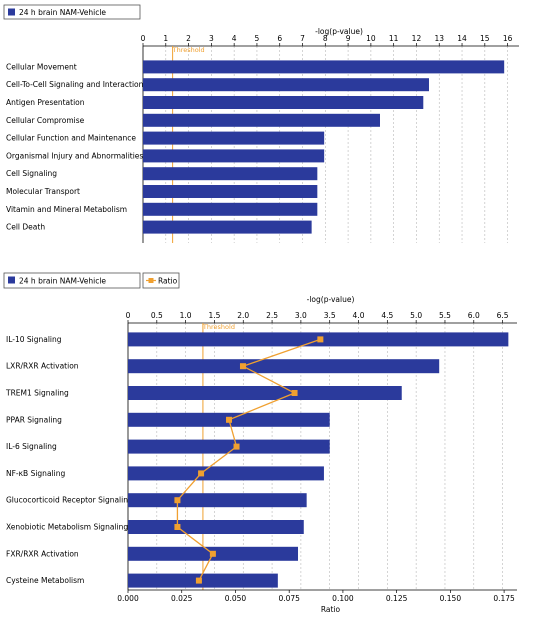 The image size is (538, 617). What do you see at coordinates (474, 315) in the screenshot?
I see `tick-label: 6.0` at bounding box center [474, 315].